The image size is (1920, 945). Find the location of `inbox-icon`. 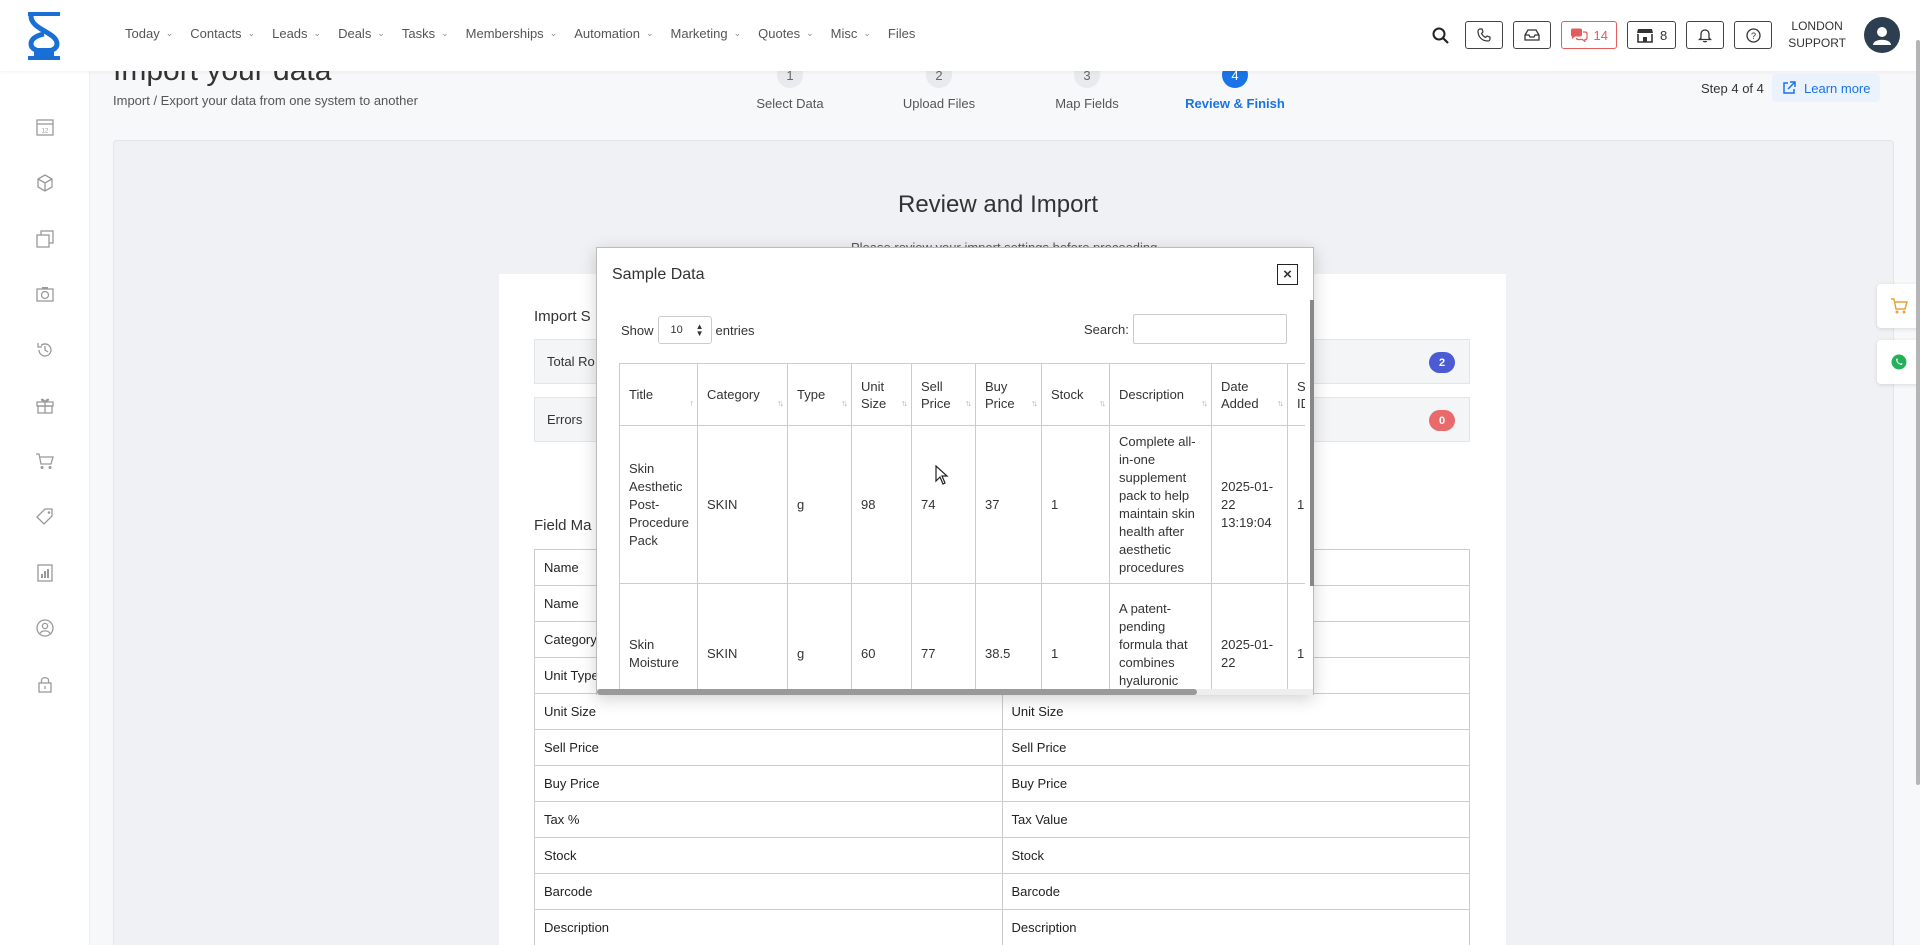

inbox-icon is located at coordinates (1531, 35).